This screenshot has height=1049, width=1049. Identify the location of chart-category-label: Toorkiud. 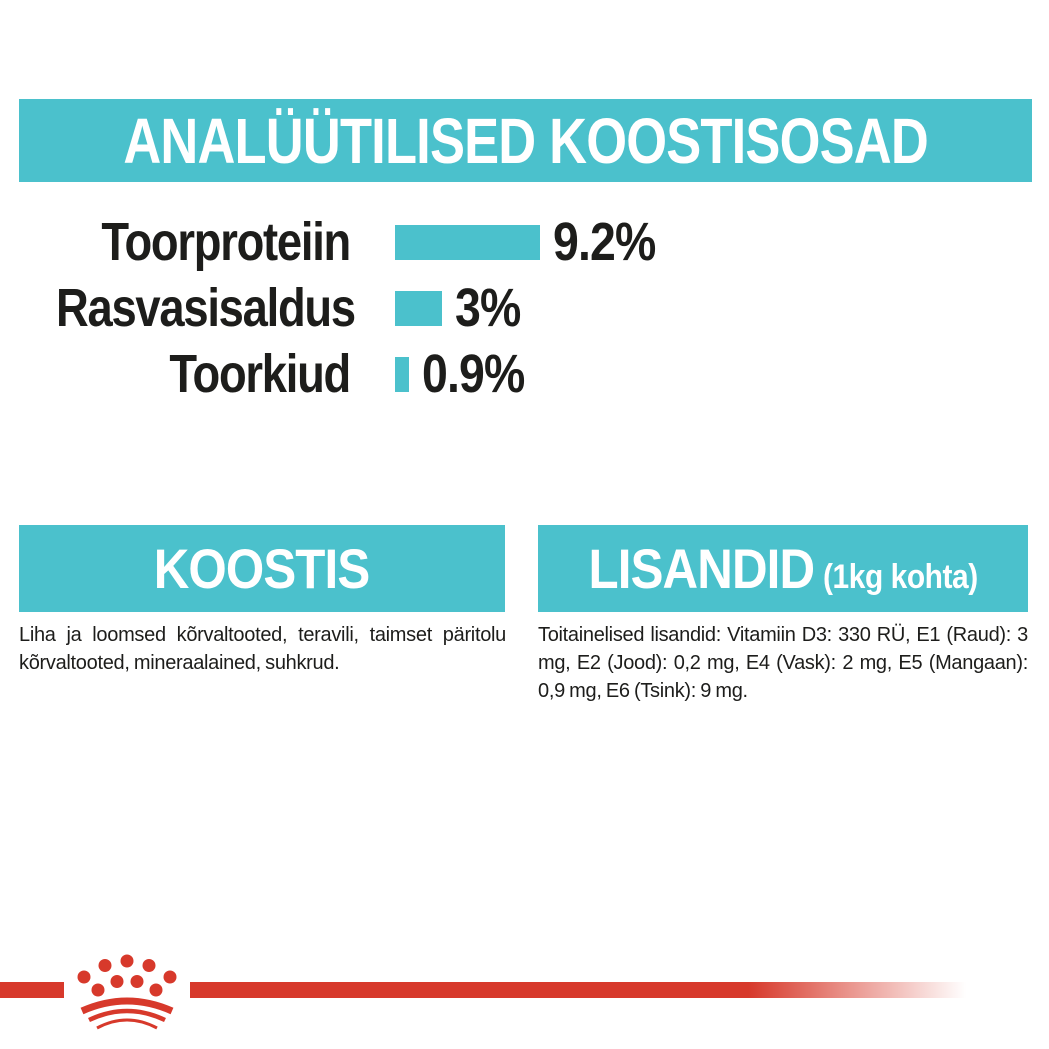
(260, 374).